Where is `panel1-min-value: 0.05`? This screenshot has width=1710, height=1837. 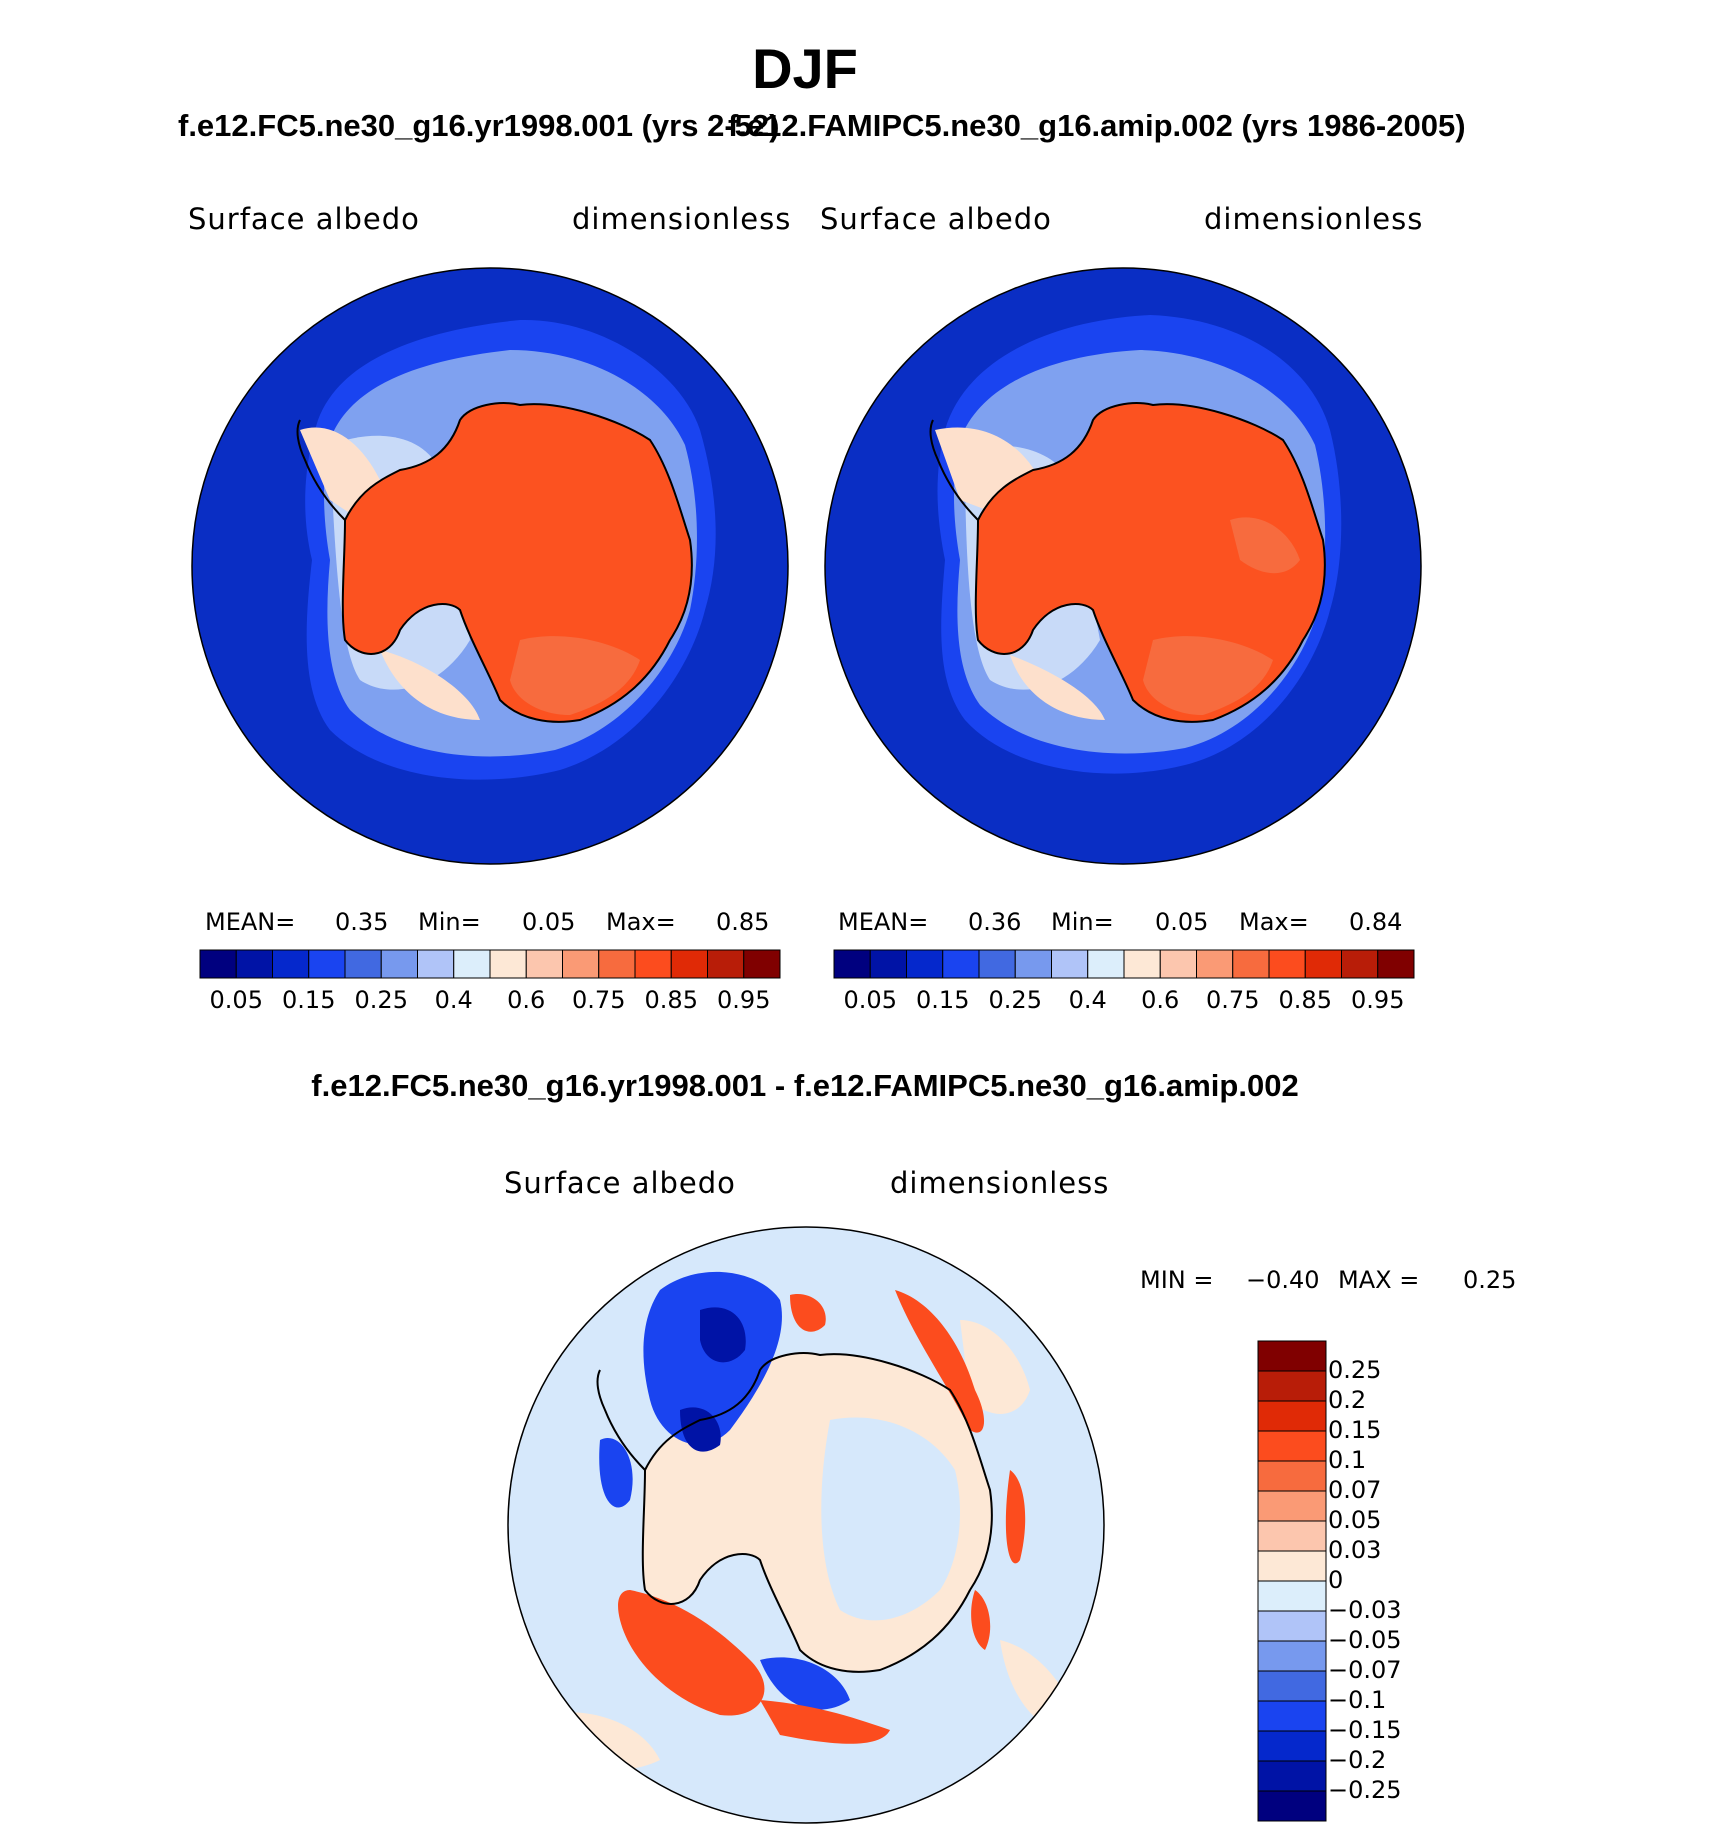
panel1-min-value: 0.05 is located at coordinates (549, 922).